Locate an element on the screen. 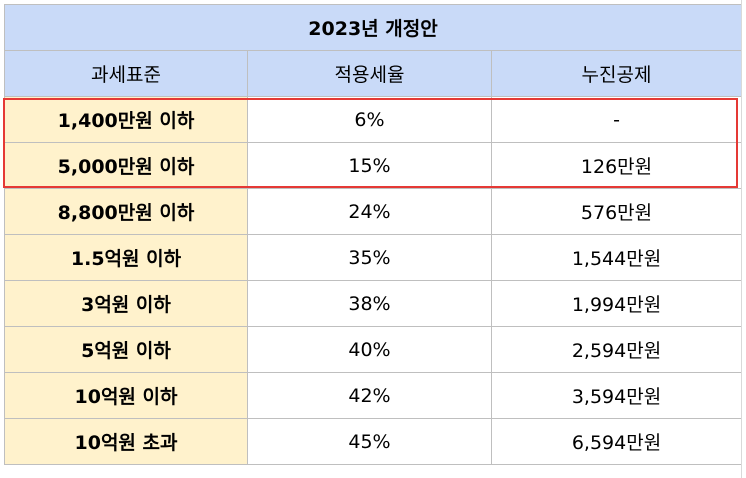 Image resolution: width=746 pixels, height=478 pixels. table-row: 8,800만원 이하 24% 576만원 is located at coordinates (373, 211).